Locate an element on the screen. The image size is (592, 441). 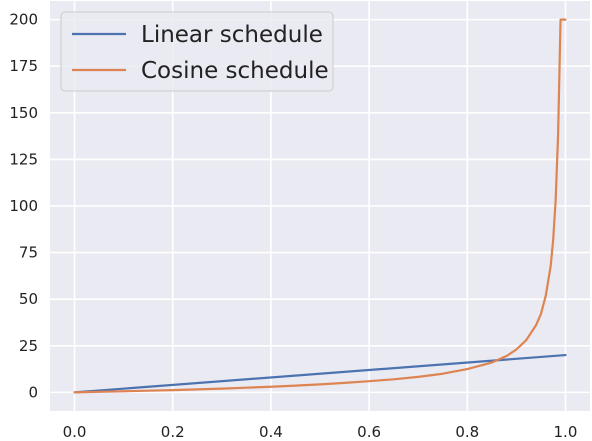
y-tick-label: 175 is located at coordinates (23, 66).